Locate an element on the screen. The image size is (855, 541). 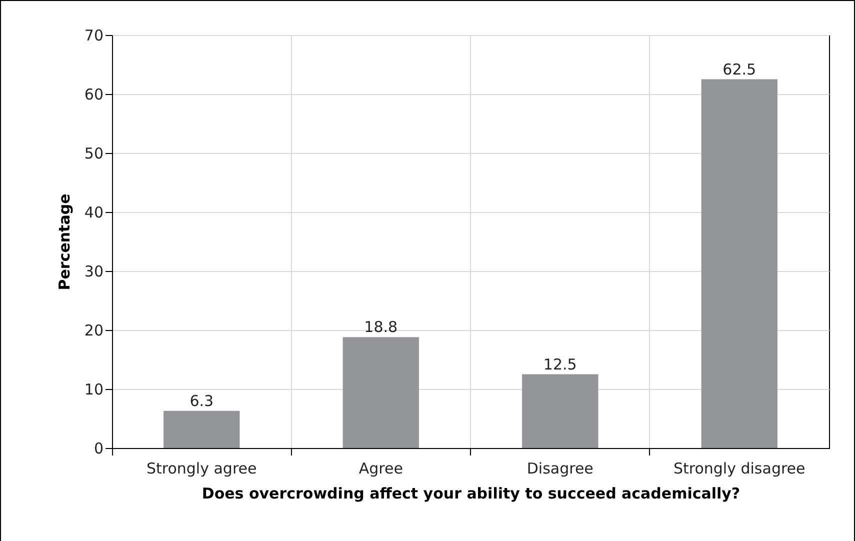
y-tick-label: 60 is located at coordinates (94, 95).